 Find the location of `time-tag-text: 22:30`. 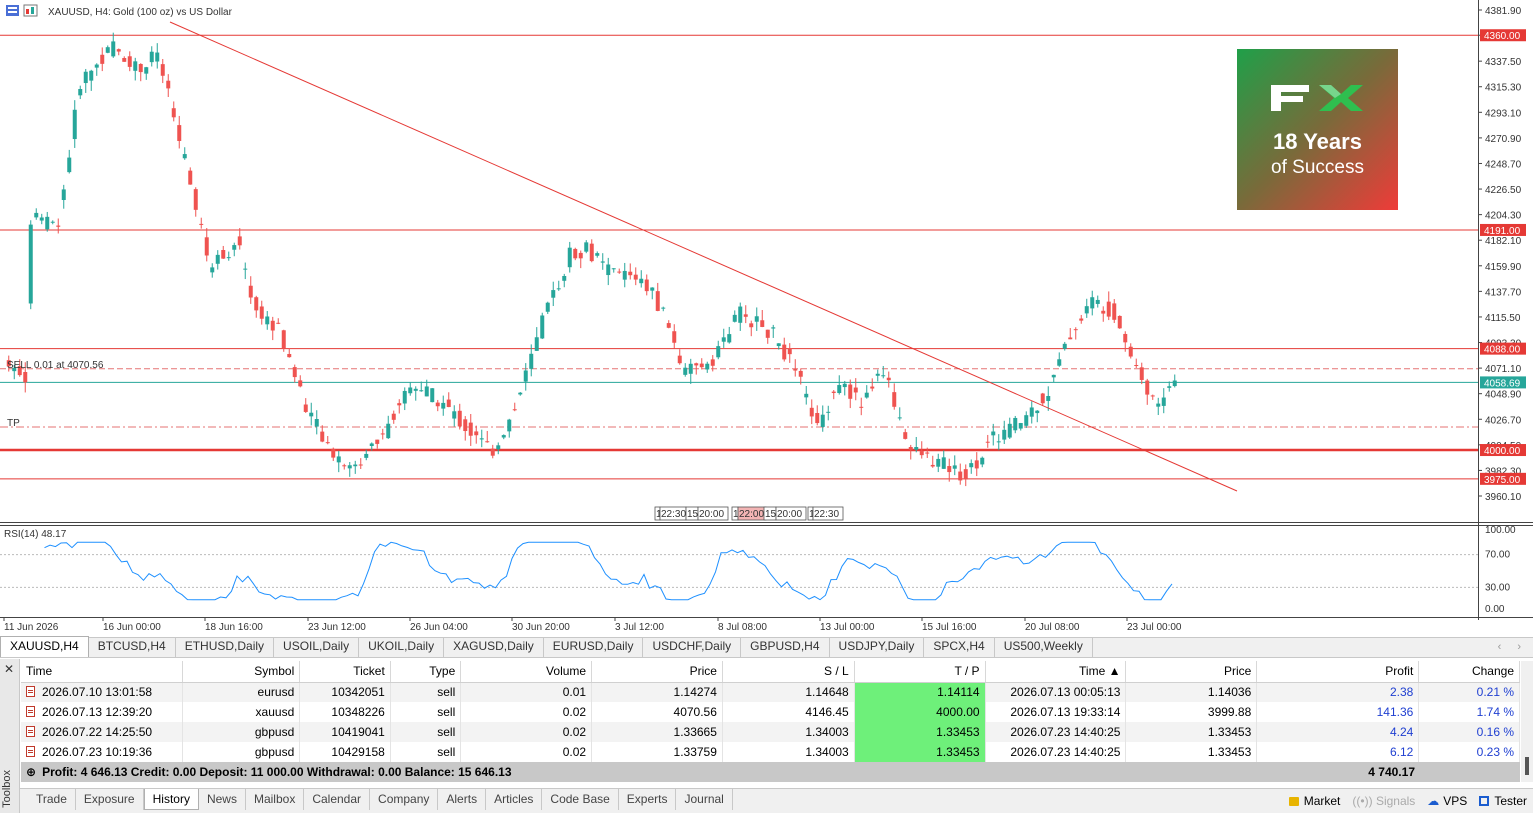

time-tag-text: 22:30 is located at coordinates (673, 514).